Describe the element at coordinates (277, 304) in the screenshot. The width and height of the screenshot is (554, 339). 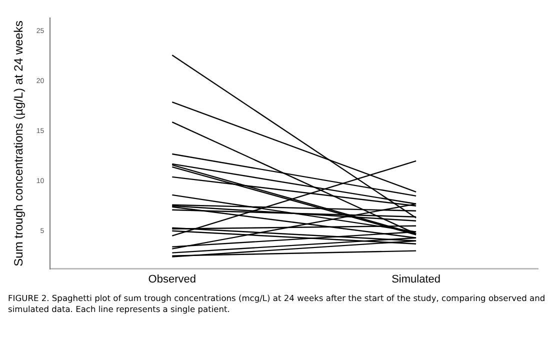
I see `caption: FIGURE 2. Spaghetti plot of sum trough concentrations (mcg/L) at 24 weeks after the start of the study, comparing observed and simulated data. Each line represents a single patient.` at that location.